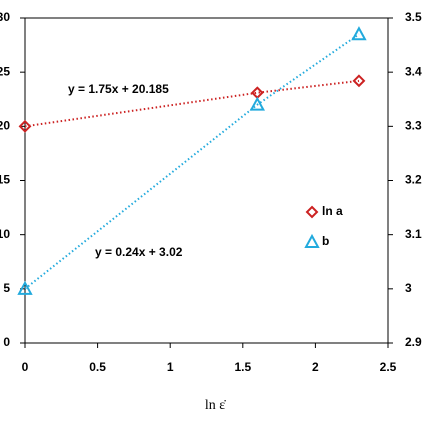  I want to click on x-tick-label: 0.5, so click(97, 367).